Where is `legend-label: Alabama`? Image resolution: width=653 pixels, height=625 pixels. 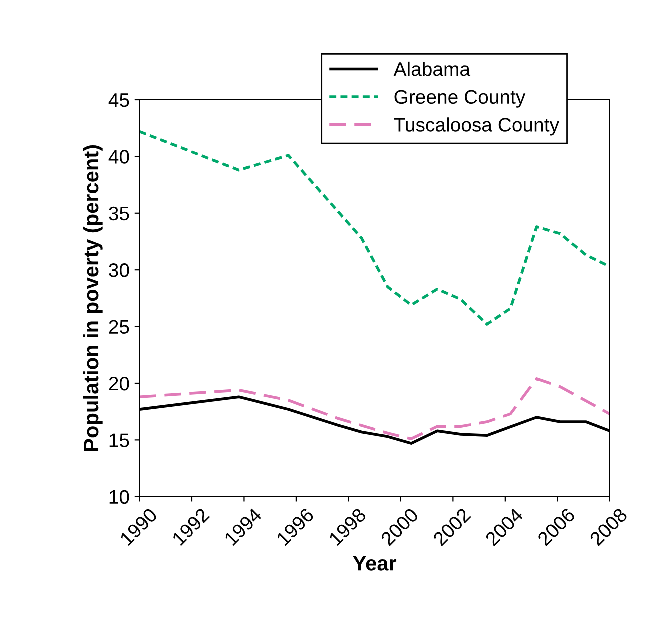 legend-label: Alabama is located at coordinates (432, 69).